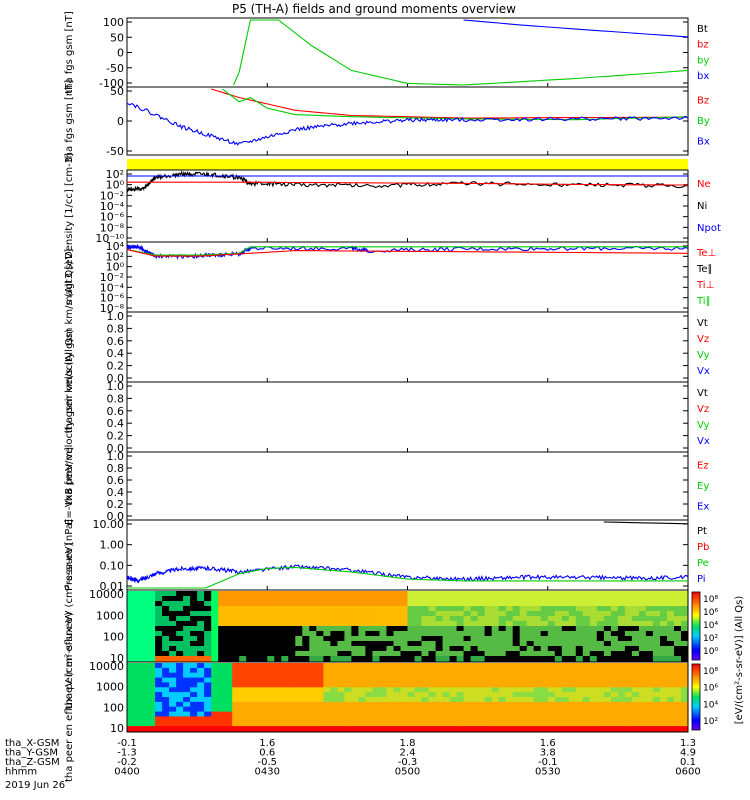  Describe the element at coordinates (710, 600) in the screenshot. I see `colorbar-tick-label: 10⁸` at that location.